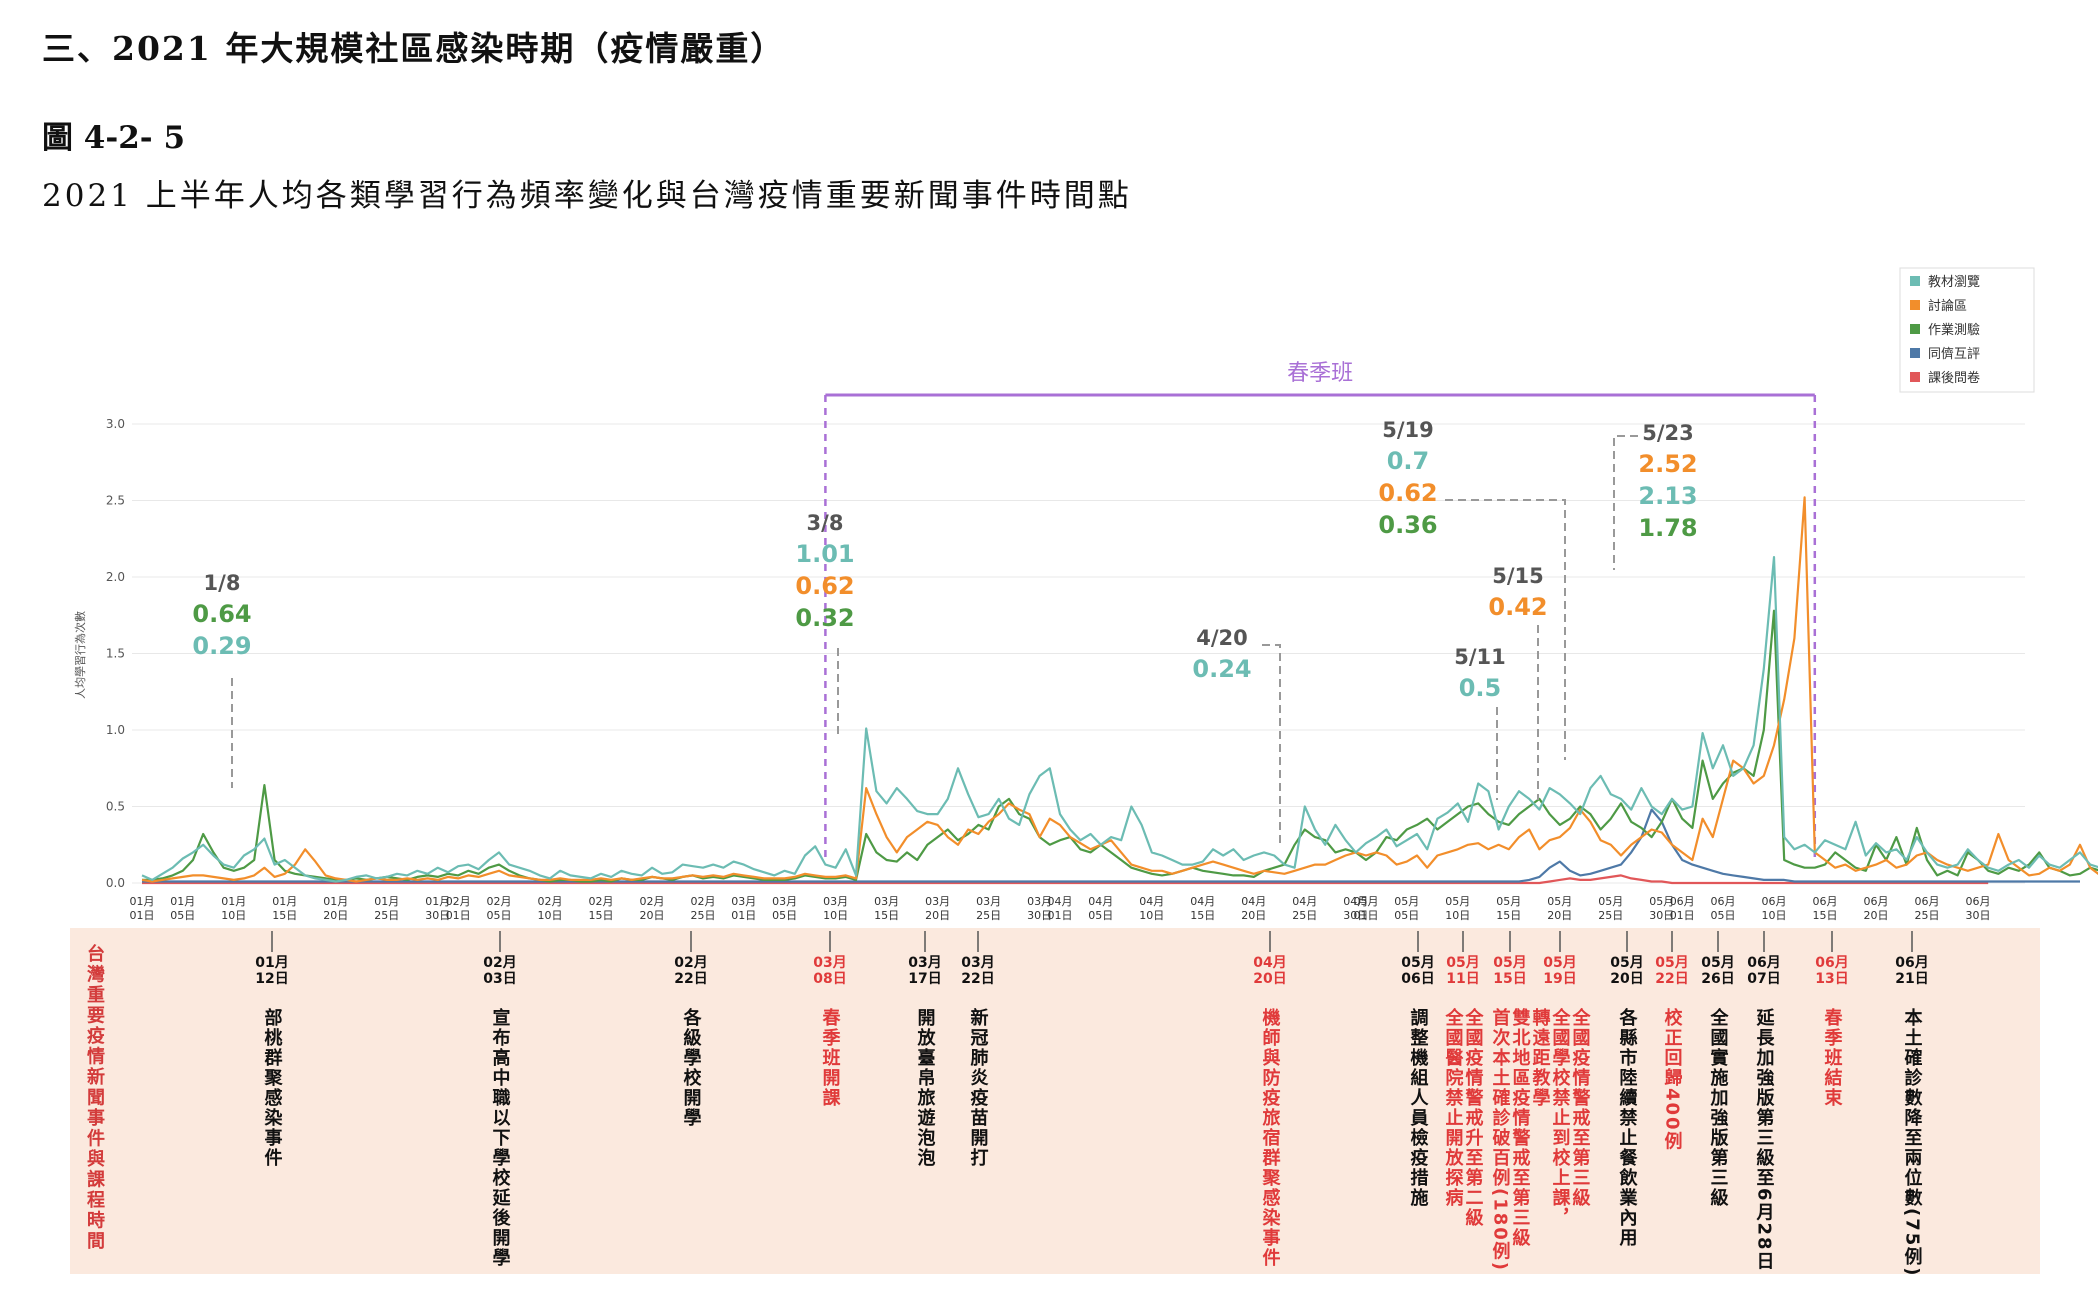  Describe the element at coordinates (501, 1137) in the screenshot. I see `event-text: 宣布高中職以下學校延後開學` at that location.